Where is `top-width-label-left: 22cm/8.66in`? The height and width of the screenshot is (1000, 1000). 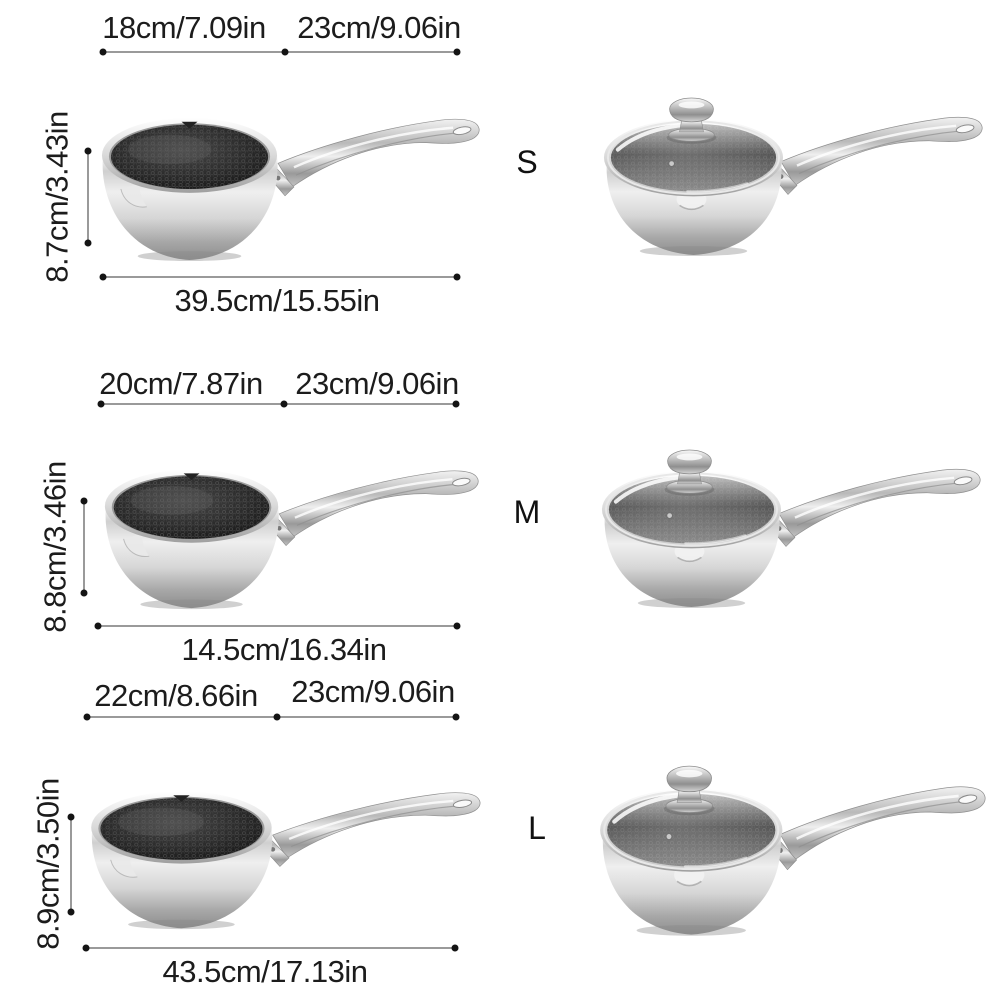 top-width-label-left: 22cm/8.66in is located at coordinates (176, 695).